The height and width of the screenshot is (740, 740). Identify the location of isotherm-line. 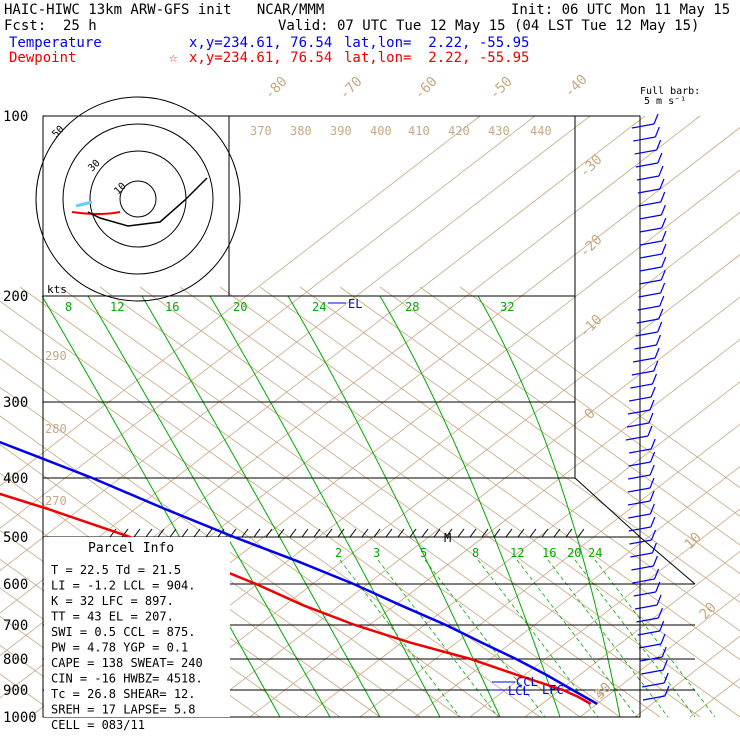
(659, 655).